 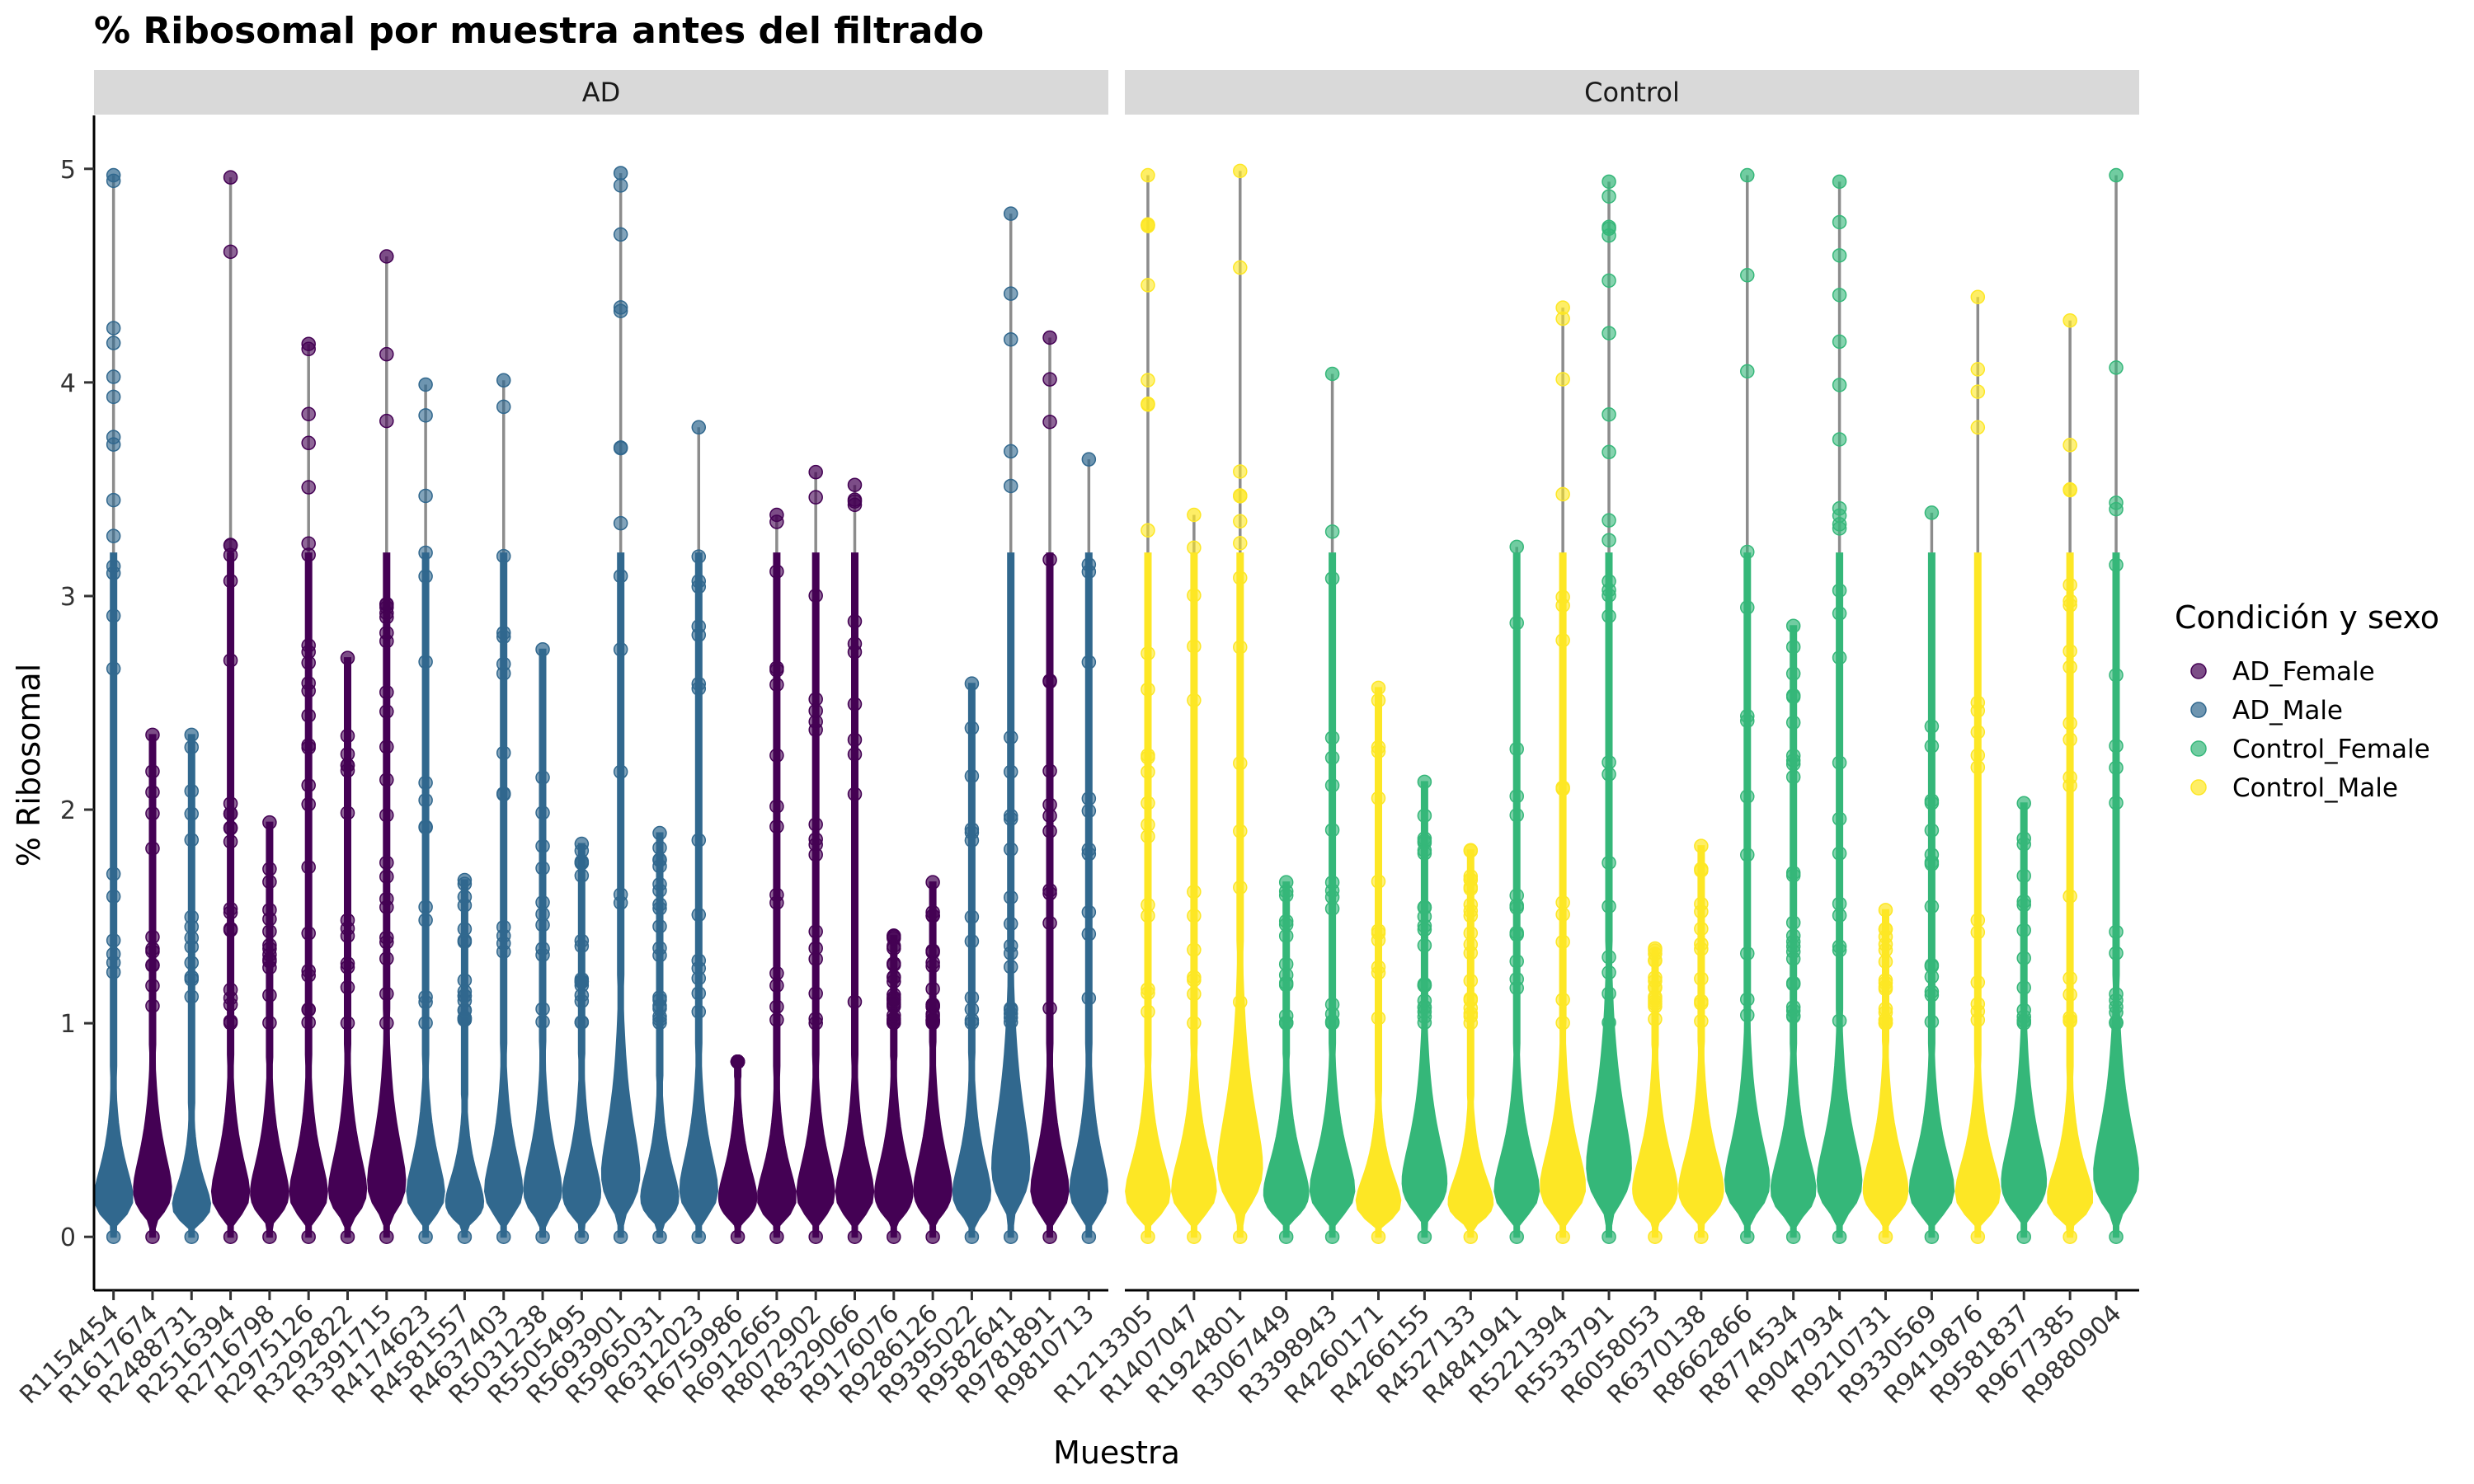 What do you see at coordinates (78, 702) in the screenshot?
I see `y-axis: 0 1 2 3 4 5` at bounding box center [78, 702].